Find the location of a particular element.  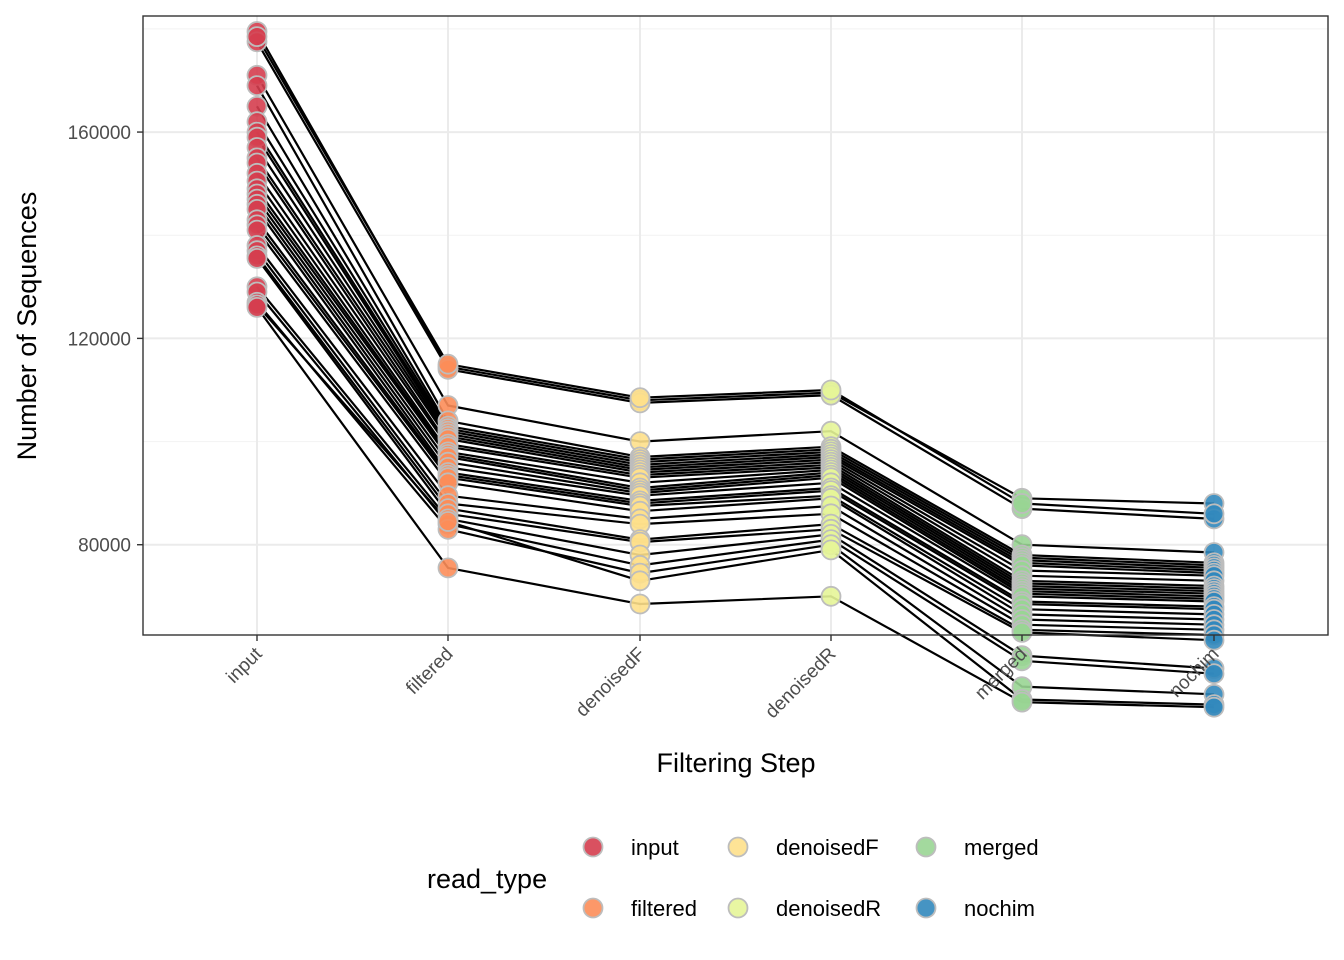

x-tick-label: filtered is located at coordinates (429, 671).